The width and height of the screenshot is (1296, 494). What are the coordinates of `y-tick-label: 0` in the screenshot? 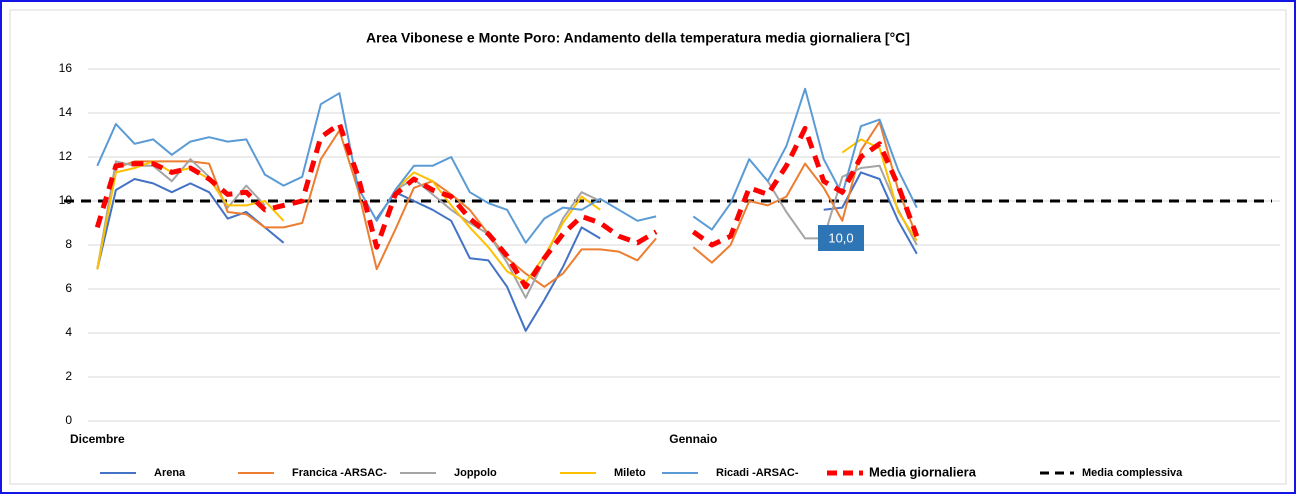 It's located at (68, 420).